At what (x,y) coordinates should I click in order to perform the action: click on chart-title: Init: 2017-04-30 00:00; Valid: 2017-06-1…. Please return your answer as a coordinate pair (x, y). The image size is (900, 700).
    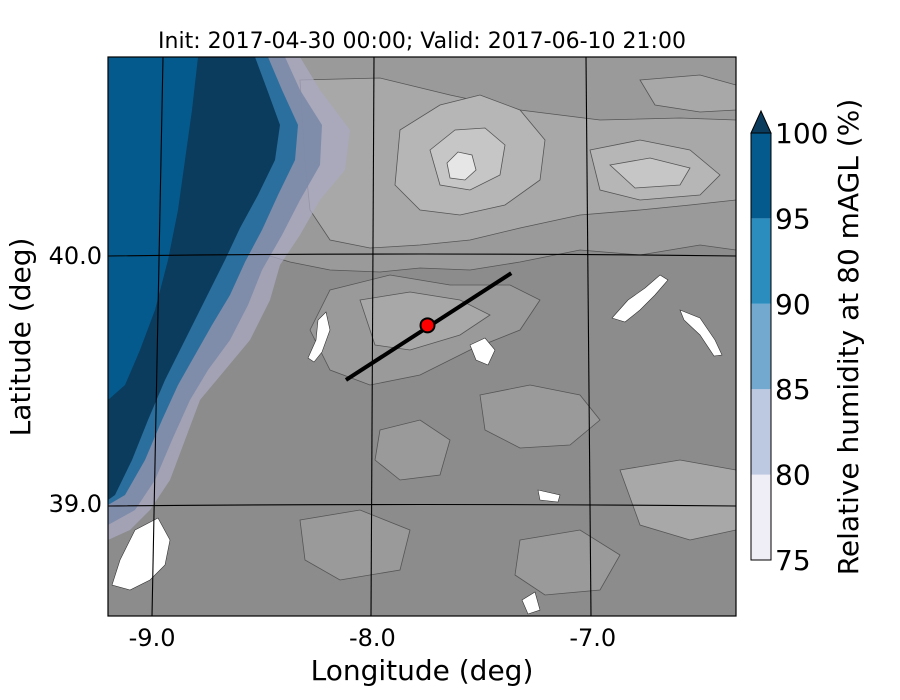
    Looking at the image, I should click on (422, 41).